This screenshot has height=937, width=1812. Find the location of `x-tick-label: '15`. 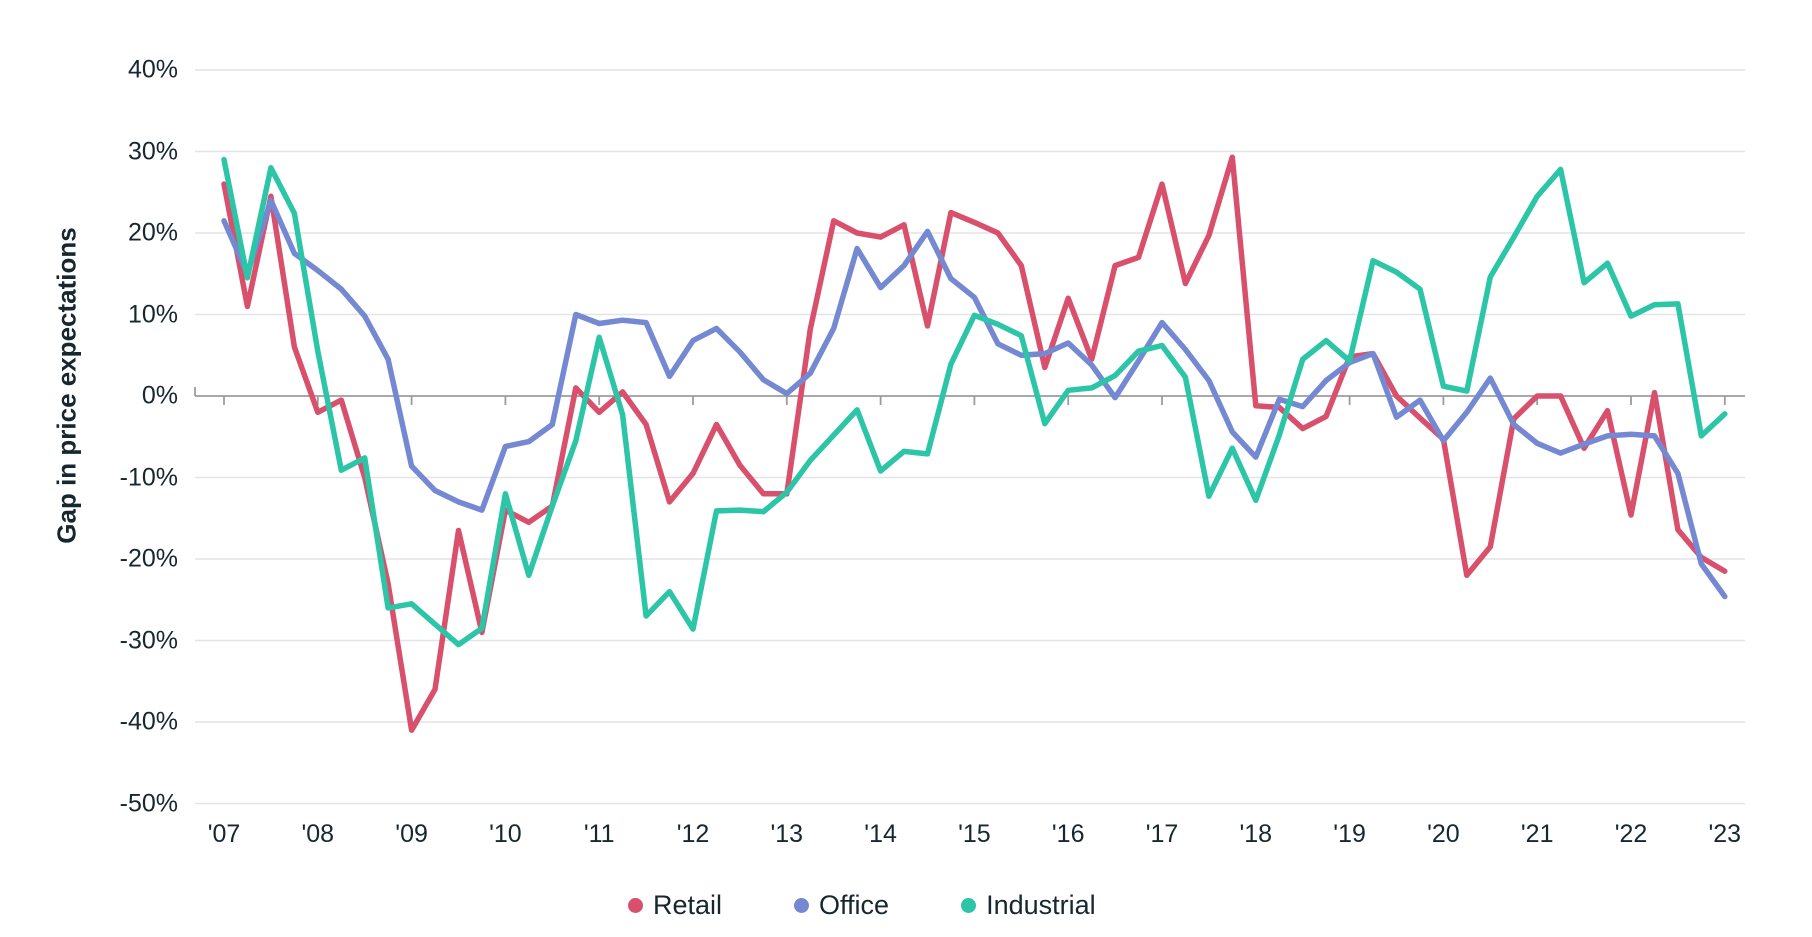

x-tick-label: '15 is located at coordinates (974, 834).